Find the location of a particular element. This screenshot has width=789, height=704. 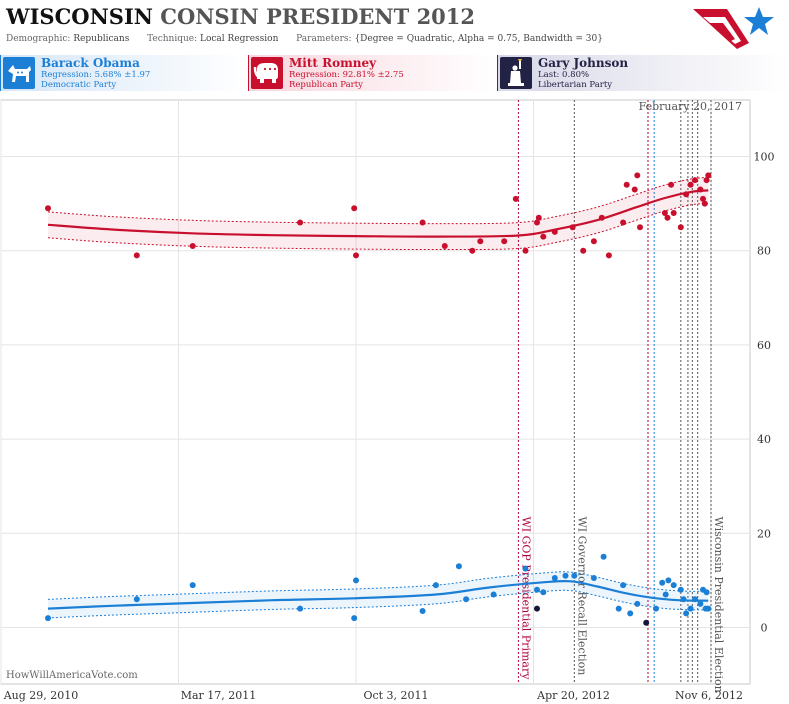

title-rest: CONSIN PRESIDENT 2012 is located at coordinates (318, 16).